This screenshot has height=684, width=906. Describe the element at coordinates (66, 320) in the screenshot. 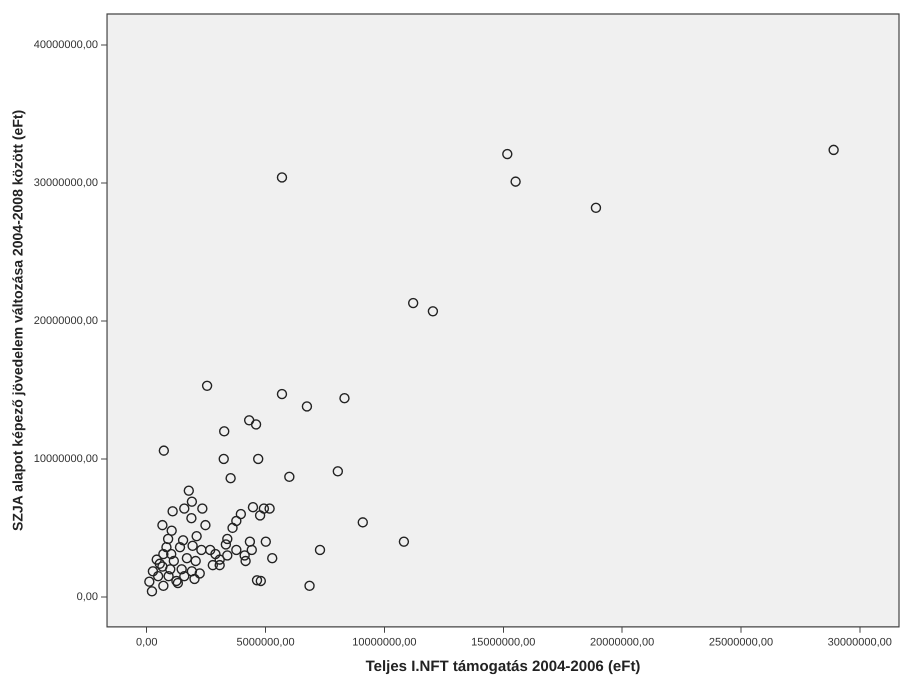

I see `y-tick-label: 20000000,00` at that location.